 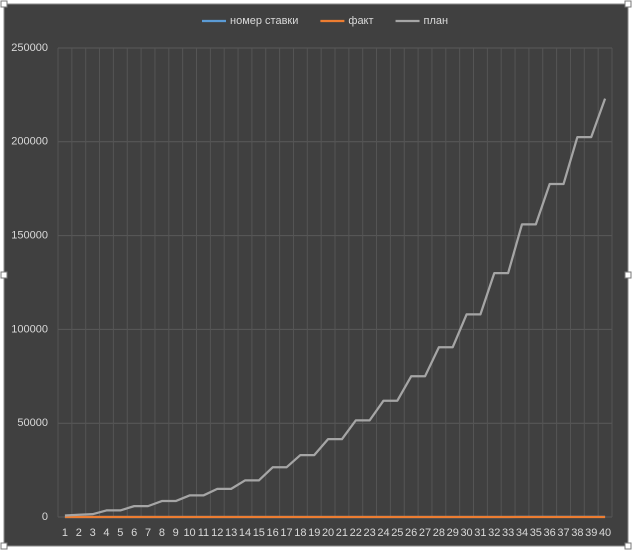 What do you see at coordinates (591, 533) in the screenshot?
I see `x-tick-label: 39` at bounding box center [591, 533].